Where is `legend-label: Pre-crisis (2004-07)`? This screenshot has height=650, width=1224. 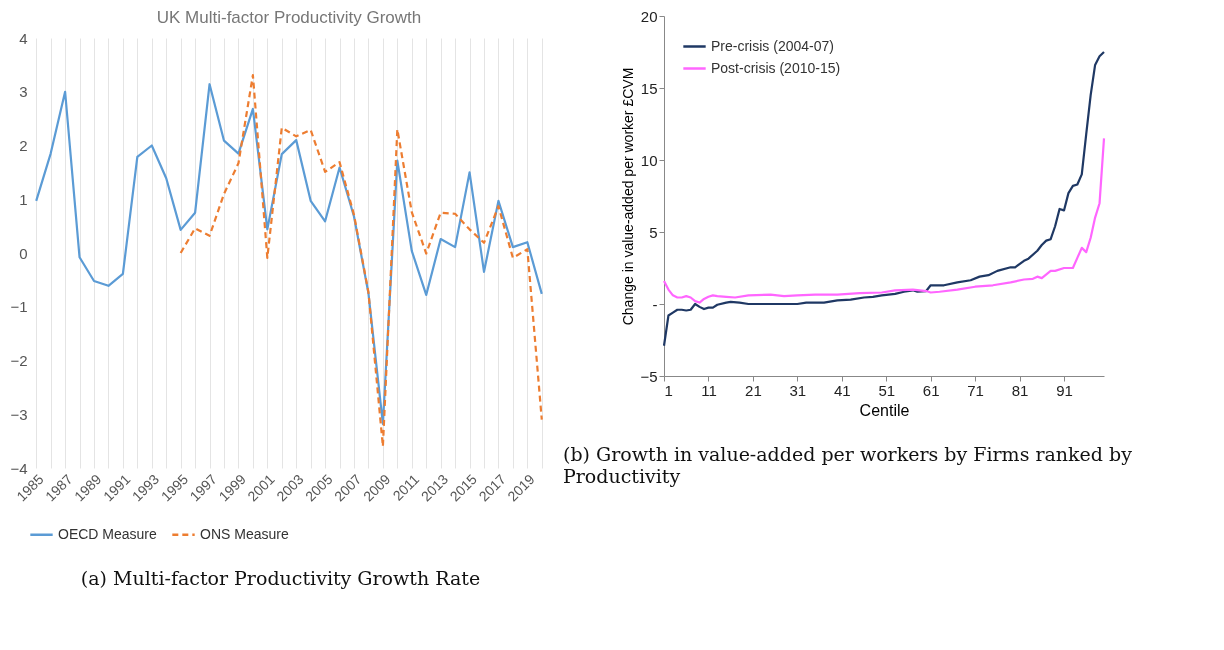 legend-label: Pre-crisis (2004-07) is located at coordinates (772, 45).